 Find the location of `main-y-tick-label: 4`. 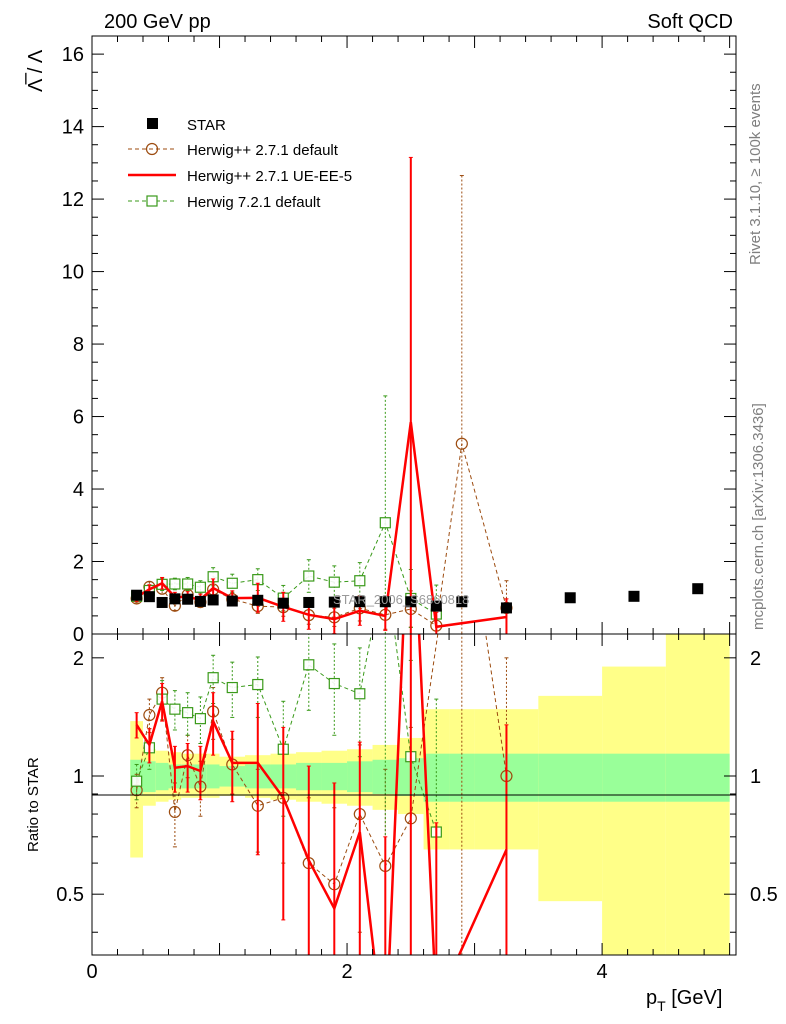

main-y-tick-label: 4 is located at coordinates (78, 490).